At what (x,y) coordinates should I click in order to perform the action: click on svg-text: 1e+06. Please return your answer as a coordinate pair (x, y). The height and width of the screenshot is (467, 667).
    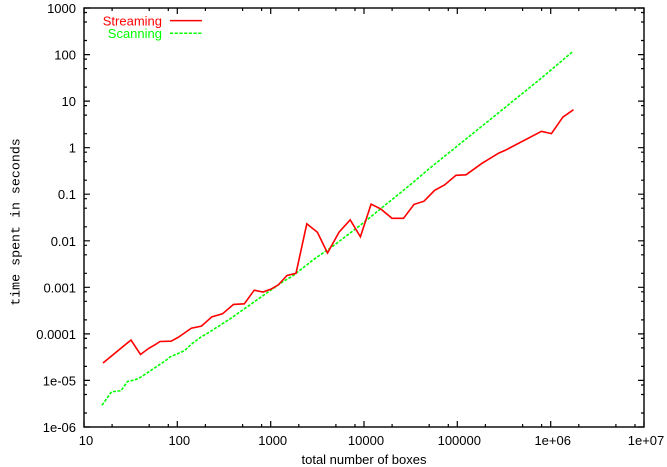
    Looking at the image, I should click on (552, 440).